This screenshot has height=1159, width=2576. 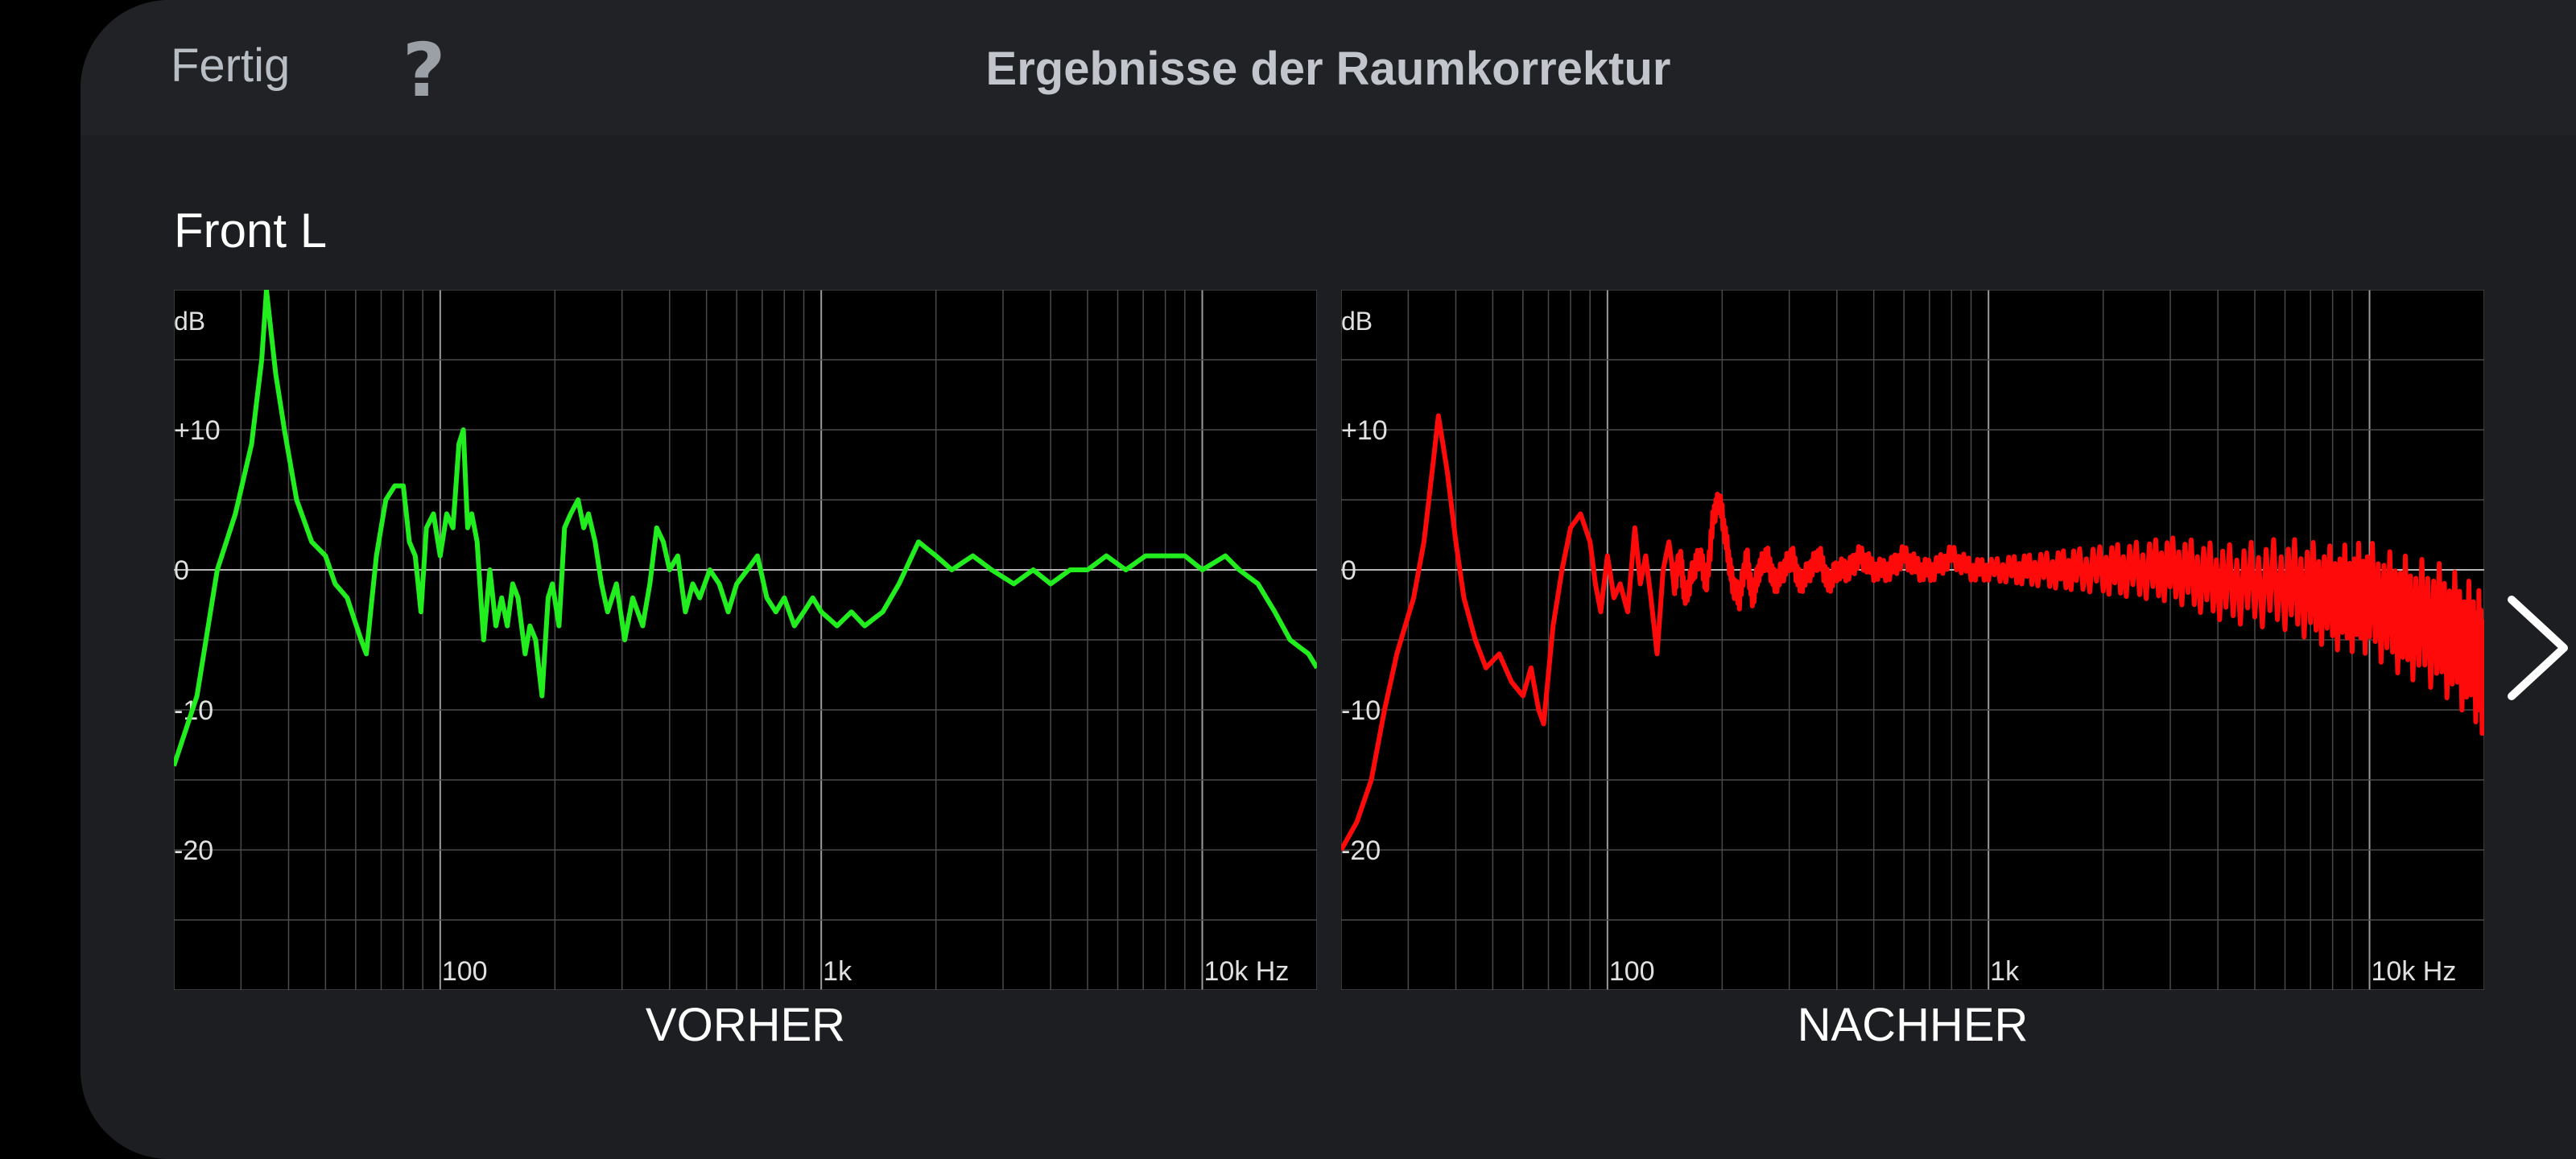 What do you see at coordinates (251, 231) in the screenshot?
I see `channel-label: Front L` at bounding box center [251, 231].